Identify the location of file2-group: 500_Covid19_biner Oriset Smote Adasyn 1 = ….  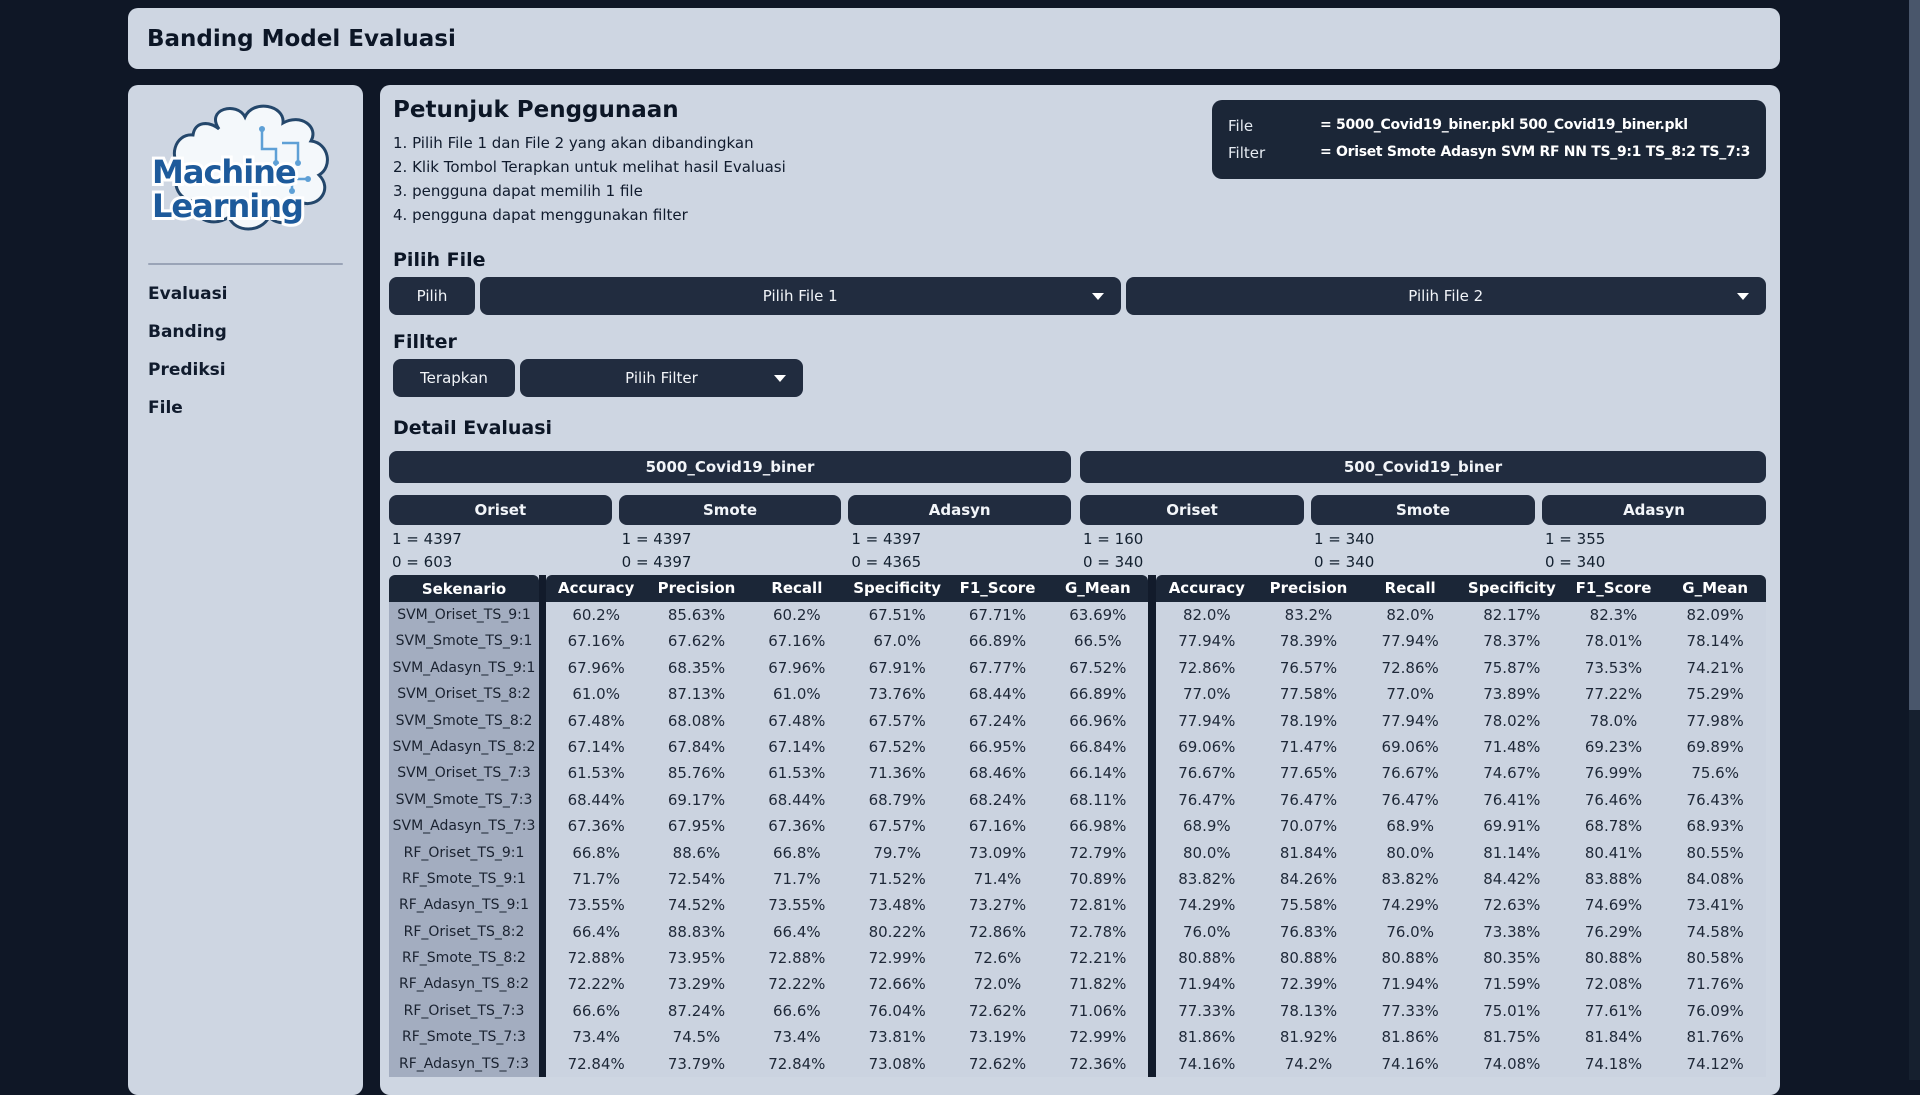
(1423, 512).